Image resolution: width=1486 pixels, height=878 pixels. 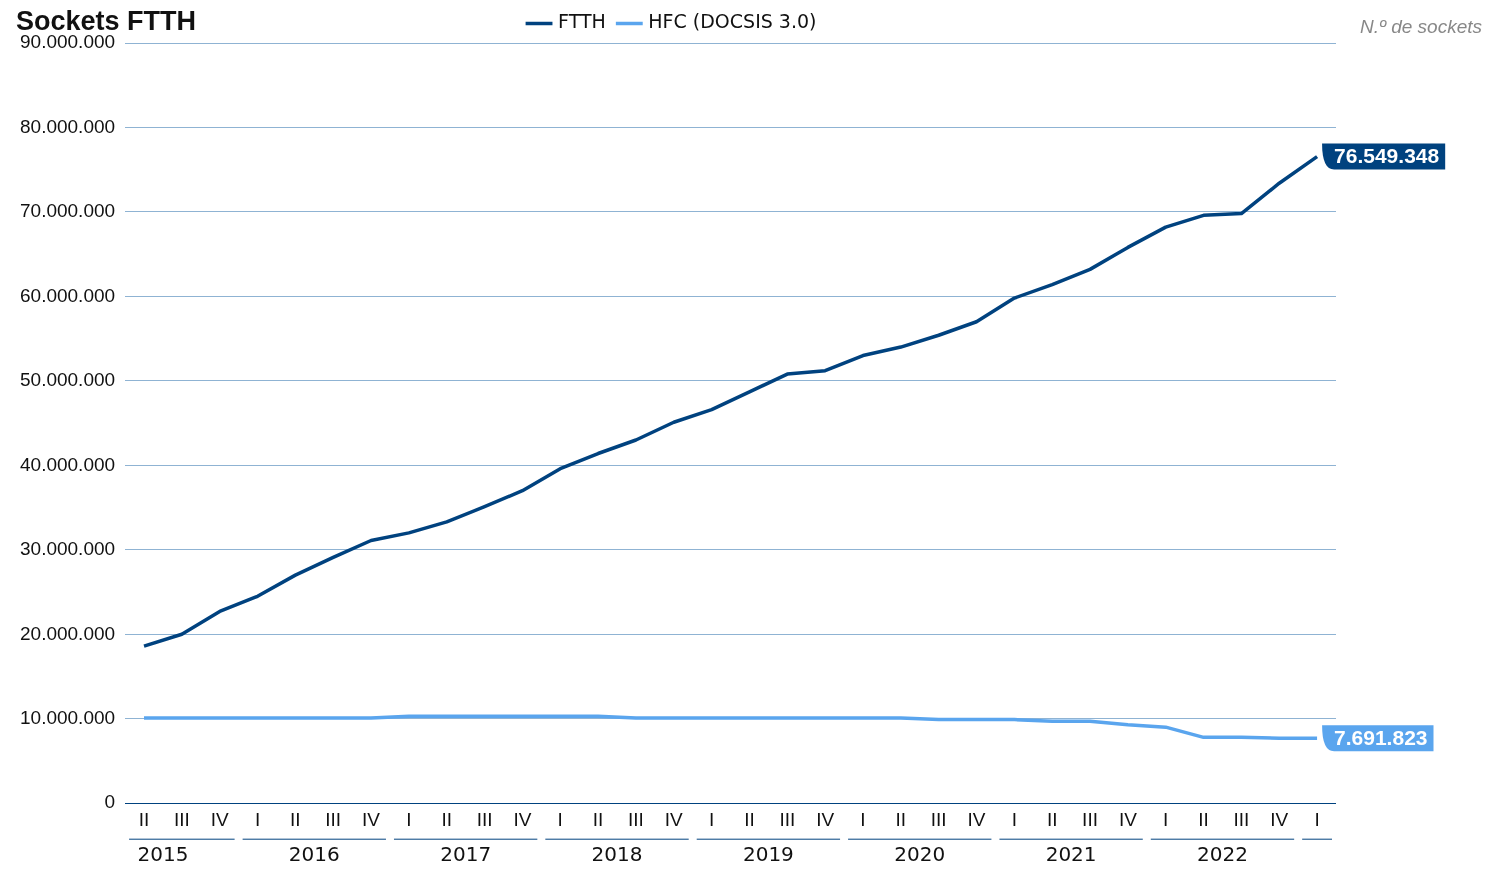 What do you see at coordinates (110, 802) in the screenshot?
I see `y-tick-label: 0` at bounding box center [110, 802].